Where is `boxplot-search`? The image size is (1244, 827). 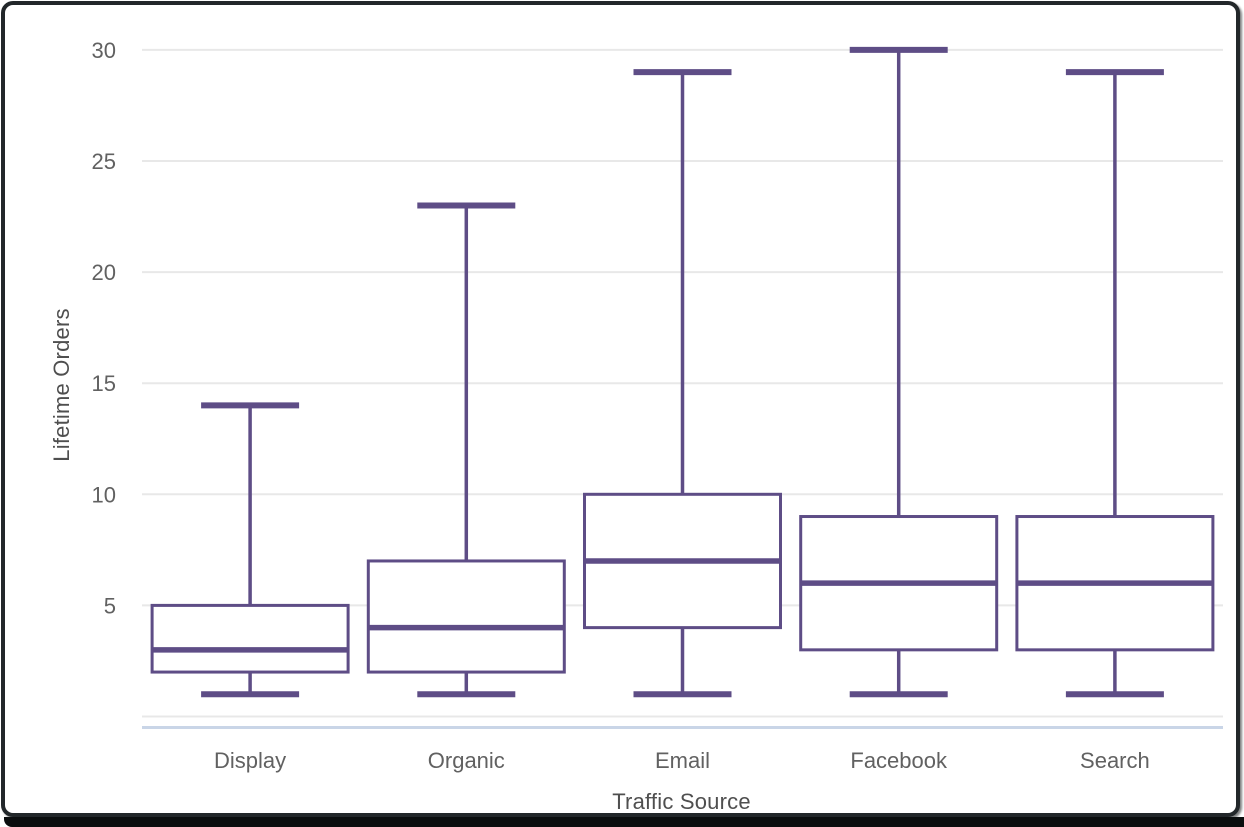
boxplot-search is located at coordinates (1115, 383).